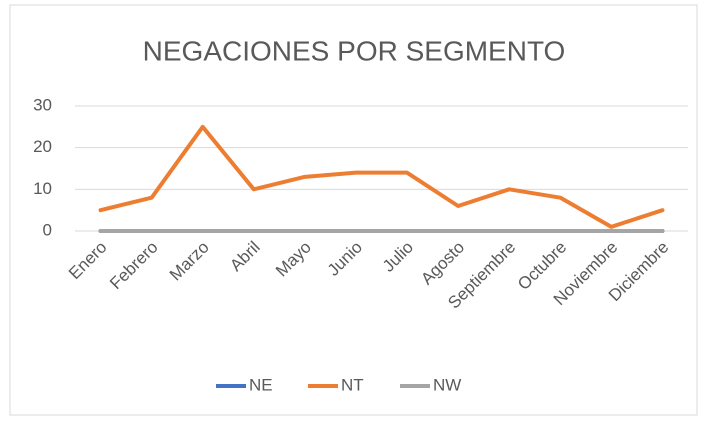  What do you see at coordinates (447, 384) in the screenshot?
I see `legend-label: NW` at bounding box center [447, 384].